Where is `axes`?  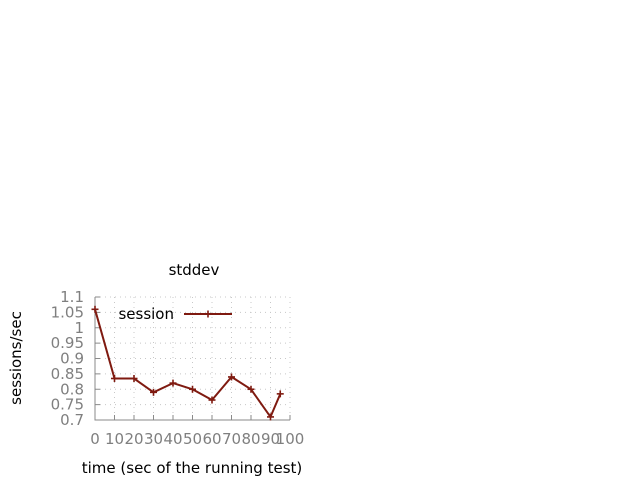
axes is located at coordinates (192, 358).